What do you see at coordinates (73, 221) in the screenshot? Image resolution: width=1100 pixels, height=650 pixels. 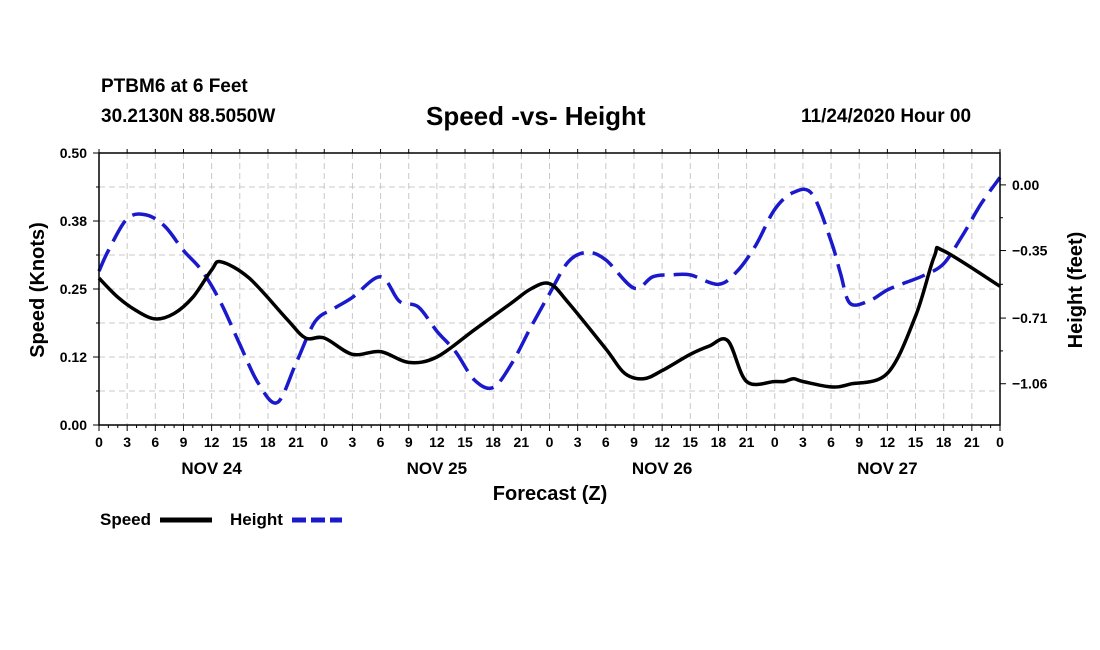 I see `y-tick-label: 0.38` at bounding box center [73, 221].